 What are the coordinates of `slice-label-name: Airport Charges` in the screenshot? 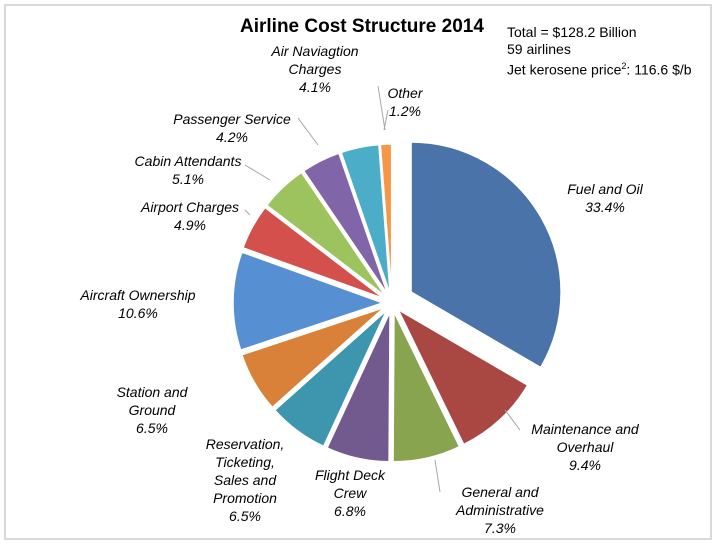 It's located at (190, 207).